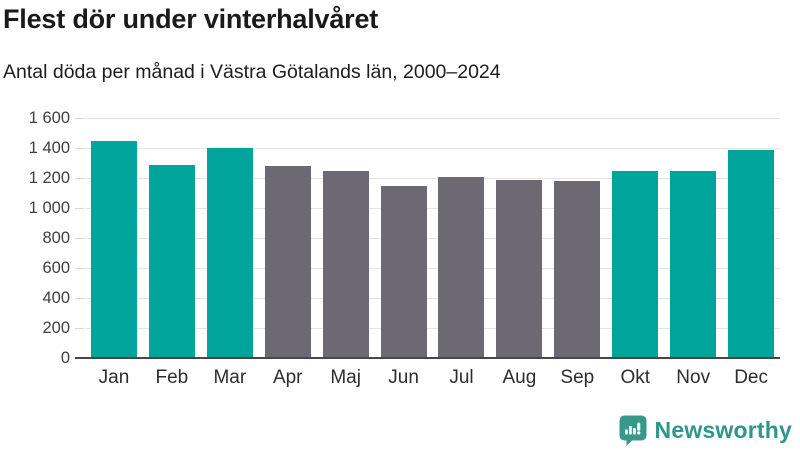  I want to click on x-tick-label-feb: Feb, so click(172, 377).